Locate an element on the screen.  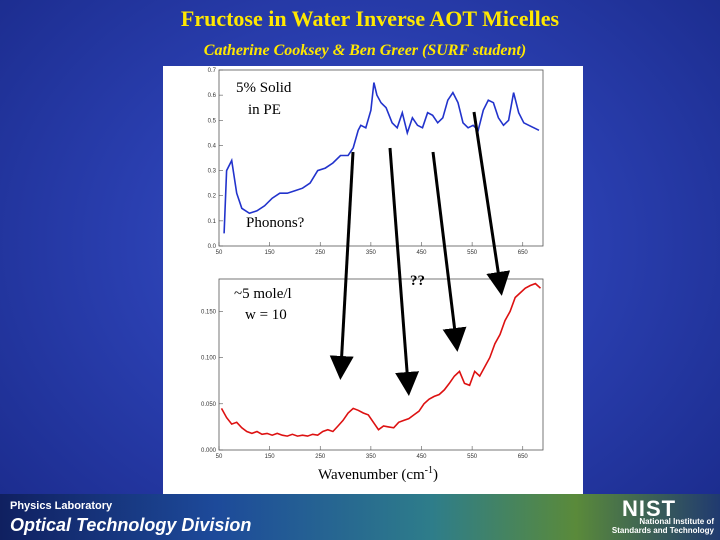
top-chart-ytick-label: 0.7 is located at coordinates (212, 71).